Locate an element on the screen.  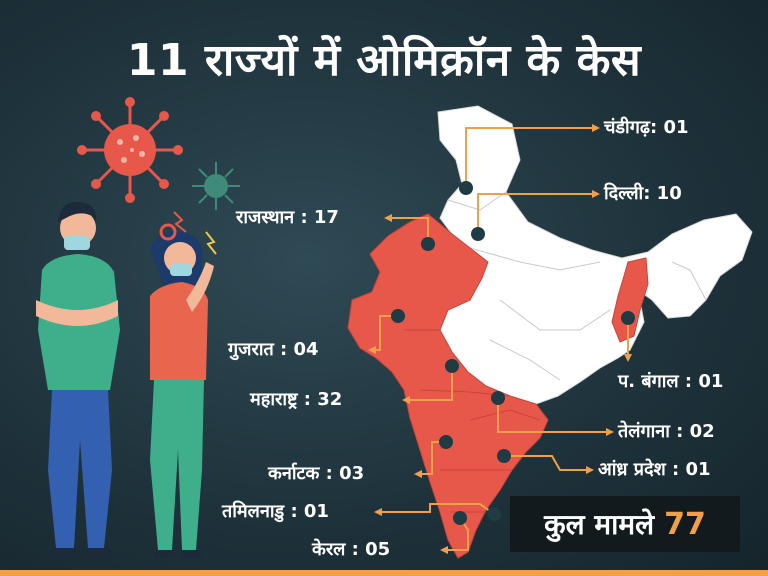
marker-telangana is located at coordinates (498, 398).